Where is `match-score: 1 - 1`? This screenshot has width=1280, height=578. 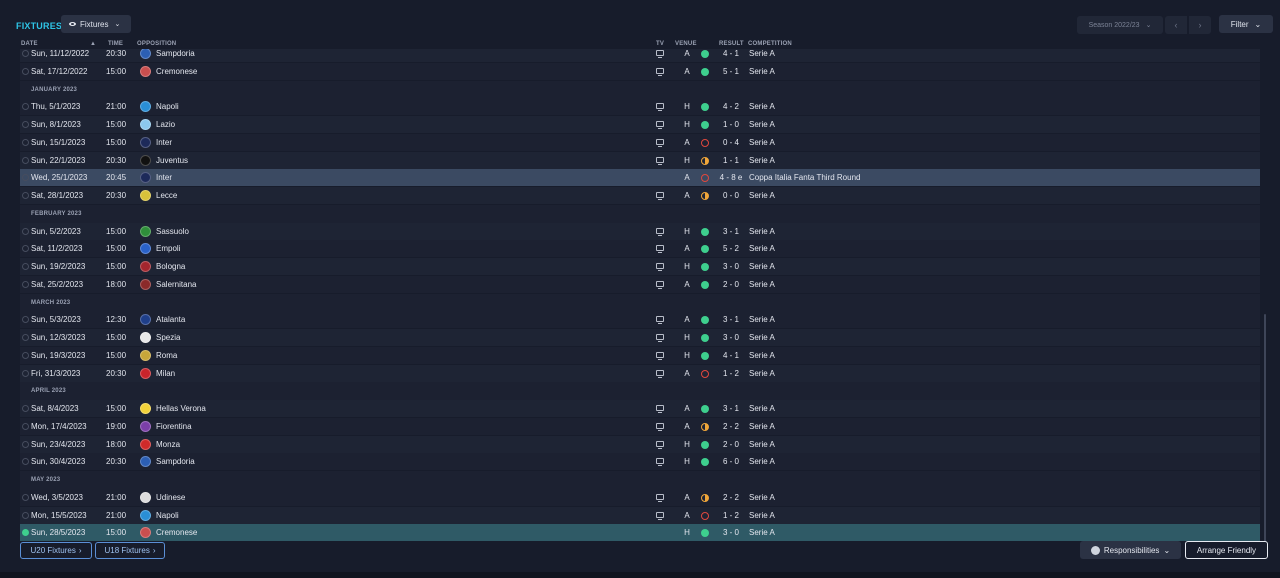
match-score: 1 - 1 is located at coordinates (730, 160).